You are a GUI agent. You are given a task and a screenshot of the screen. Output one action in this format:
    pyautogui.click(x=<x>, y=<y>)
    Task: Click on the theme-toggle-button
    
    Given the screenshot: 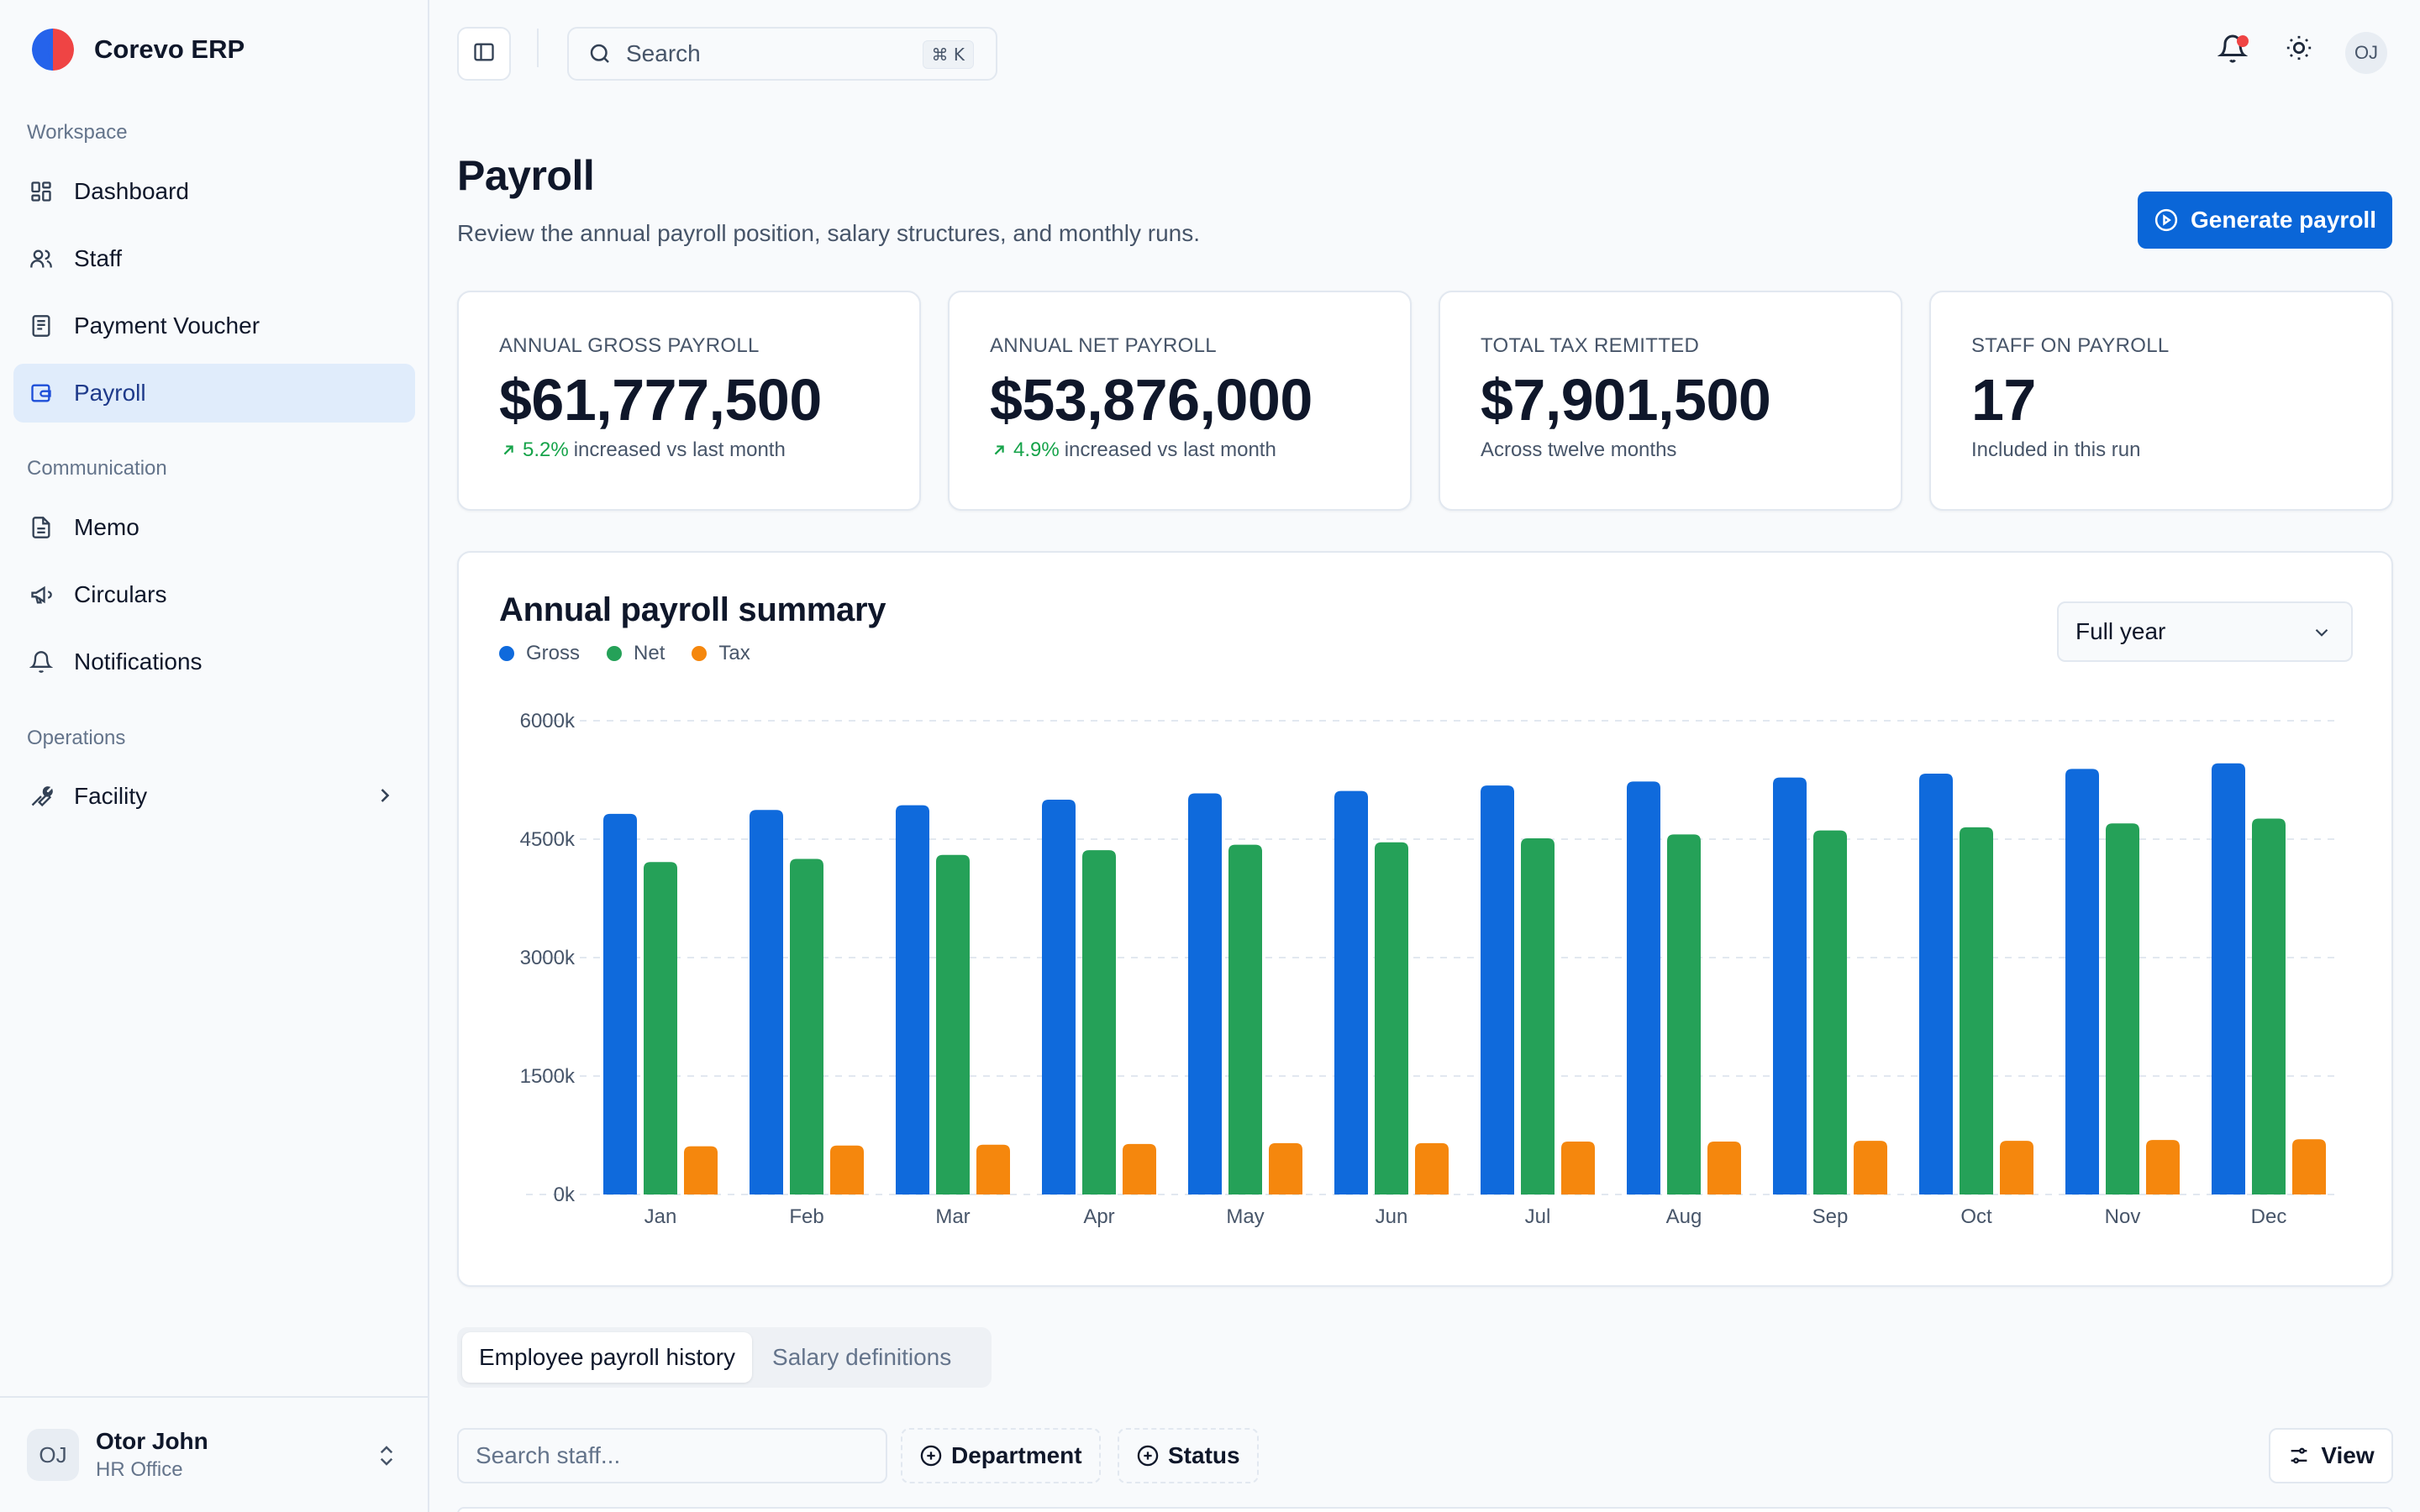 What is the action you would take?
    pyautogui.click(x=2299, y=50)
    